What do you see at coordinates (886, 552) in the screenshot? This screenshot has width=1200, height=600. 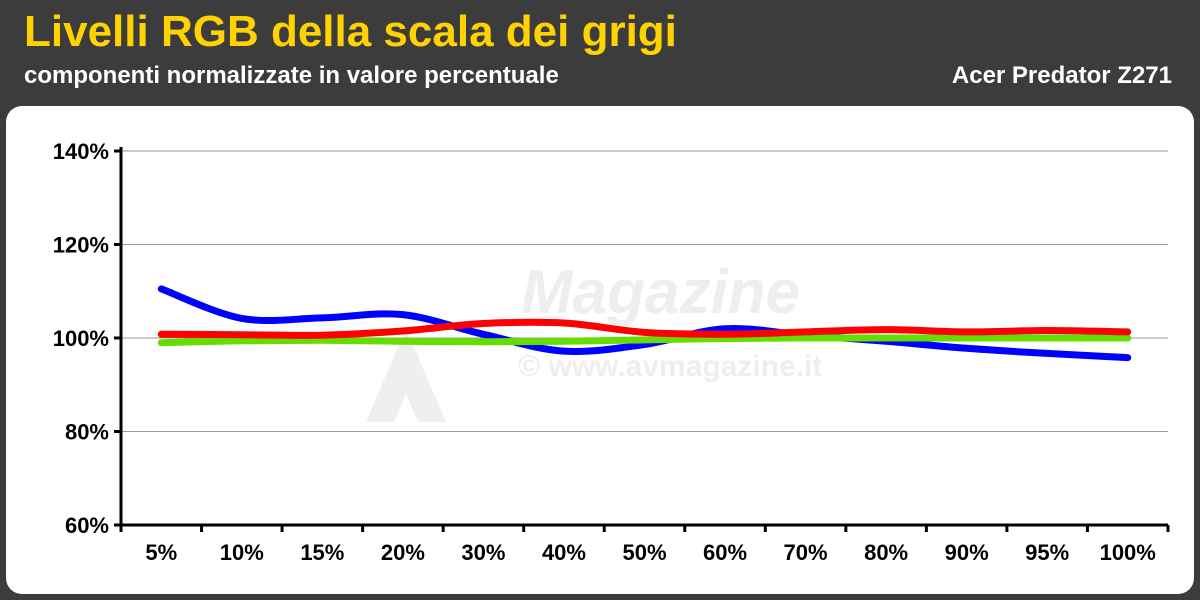 I see `x-tick-label: 80%` at bounding box center [886, 552].